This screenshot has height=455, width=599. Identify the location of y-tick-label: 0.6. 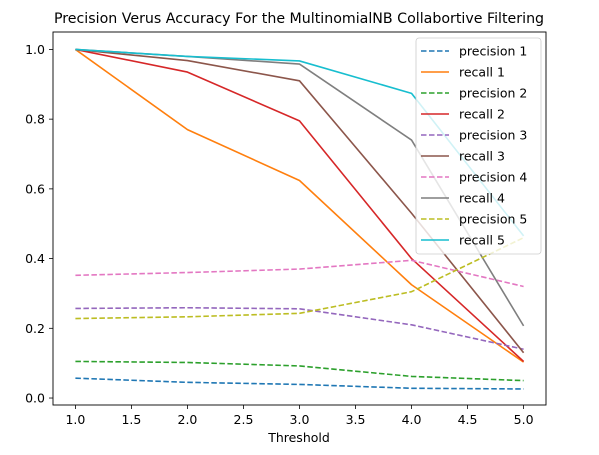
(35, 188).